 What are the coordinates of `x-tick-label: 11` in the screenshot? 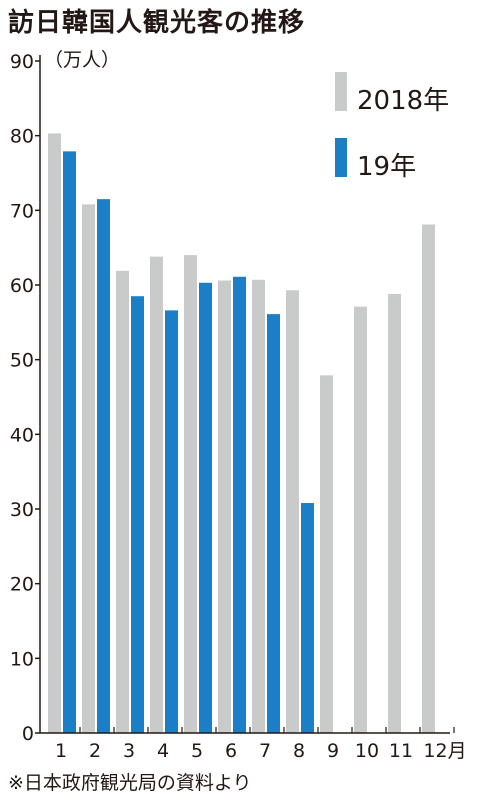 It's located at (401, 751).